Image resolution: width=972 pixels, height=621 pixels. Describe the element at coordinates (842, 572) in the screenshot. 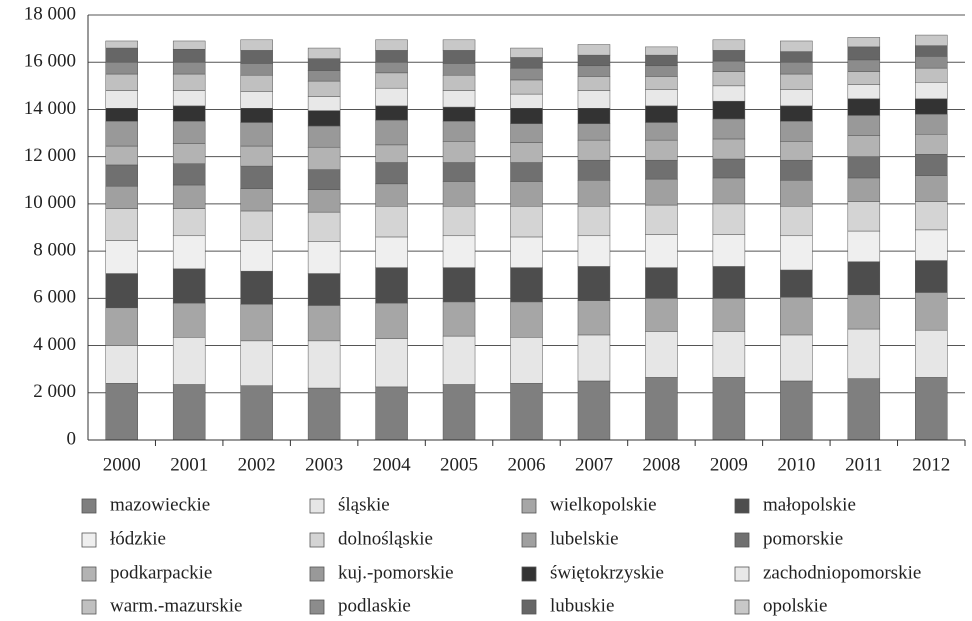

I see `legend-label: zachodniopomorskie` at that location.